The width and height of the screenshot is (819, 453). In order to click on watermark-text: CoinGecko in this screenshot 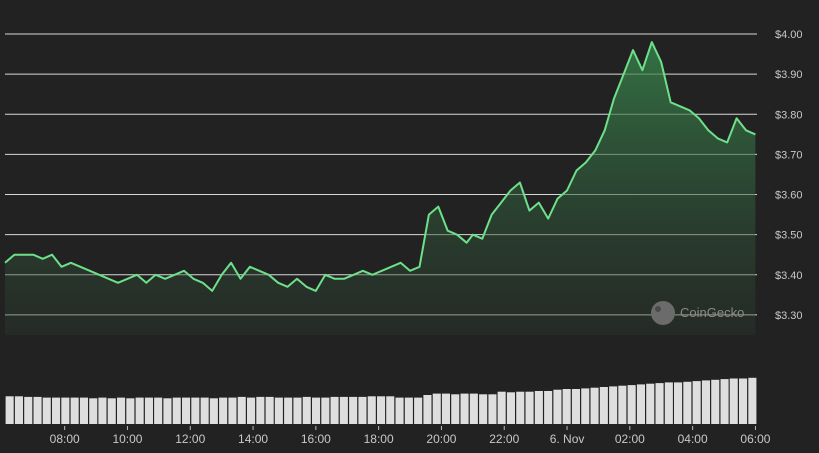, I will do `click(712, 312)`.